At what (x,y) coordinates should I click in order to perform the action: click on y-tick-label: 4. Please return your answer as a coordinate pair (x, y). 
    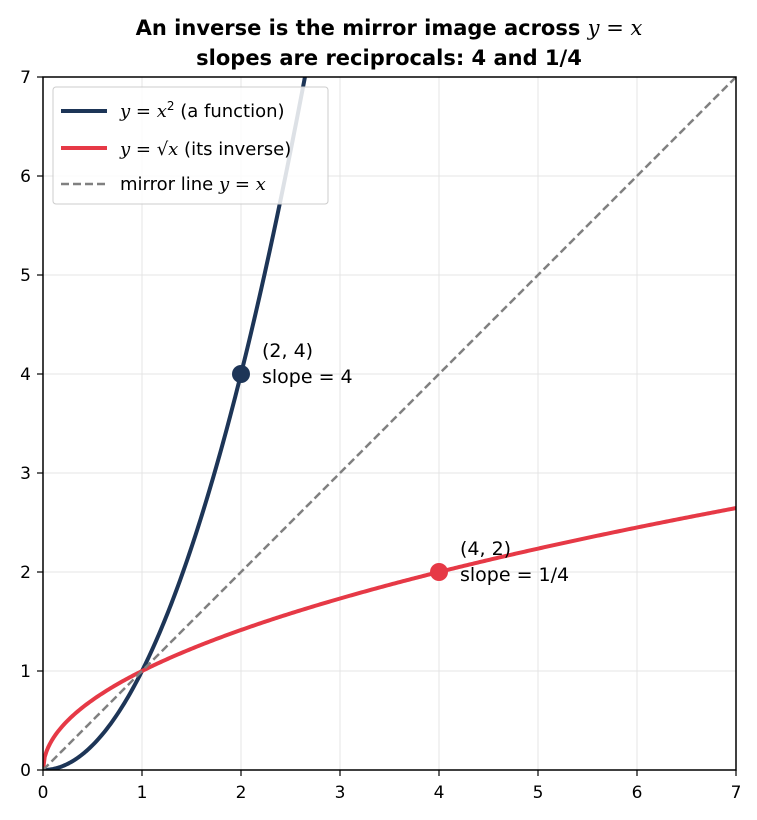
    Looking at the image, I should click on (25, 375).